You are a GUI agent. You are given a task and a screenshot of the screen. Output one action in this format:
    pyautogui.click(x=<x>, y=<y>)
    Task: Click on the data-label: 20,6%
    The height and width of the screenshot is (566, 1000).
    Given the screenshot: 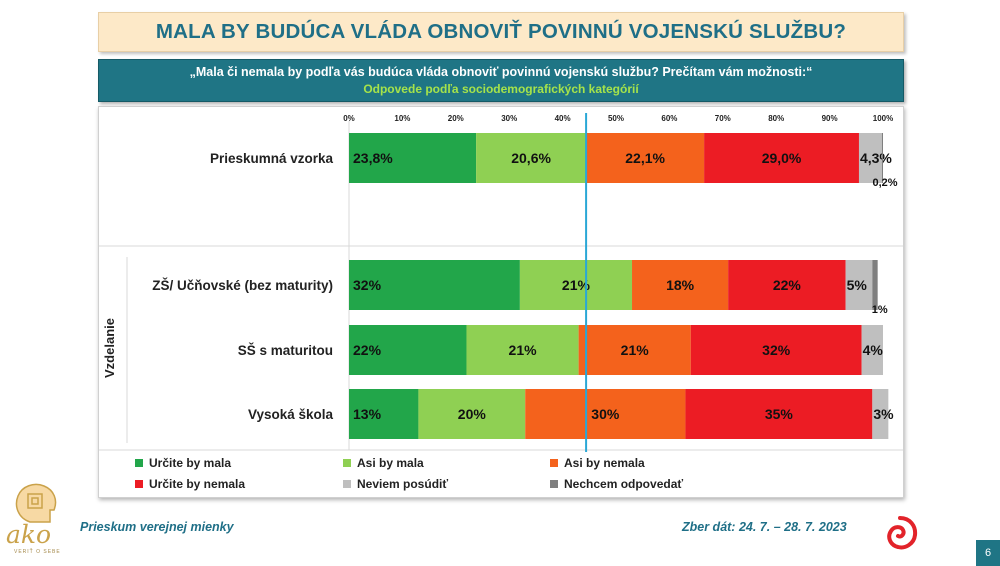 What is the action you would take?
    pyautogui.click(x=531, y=158)
    